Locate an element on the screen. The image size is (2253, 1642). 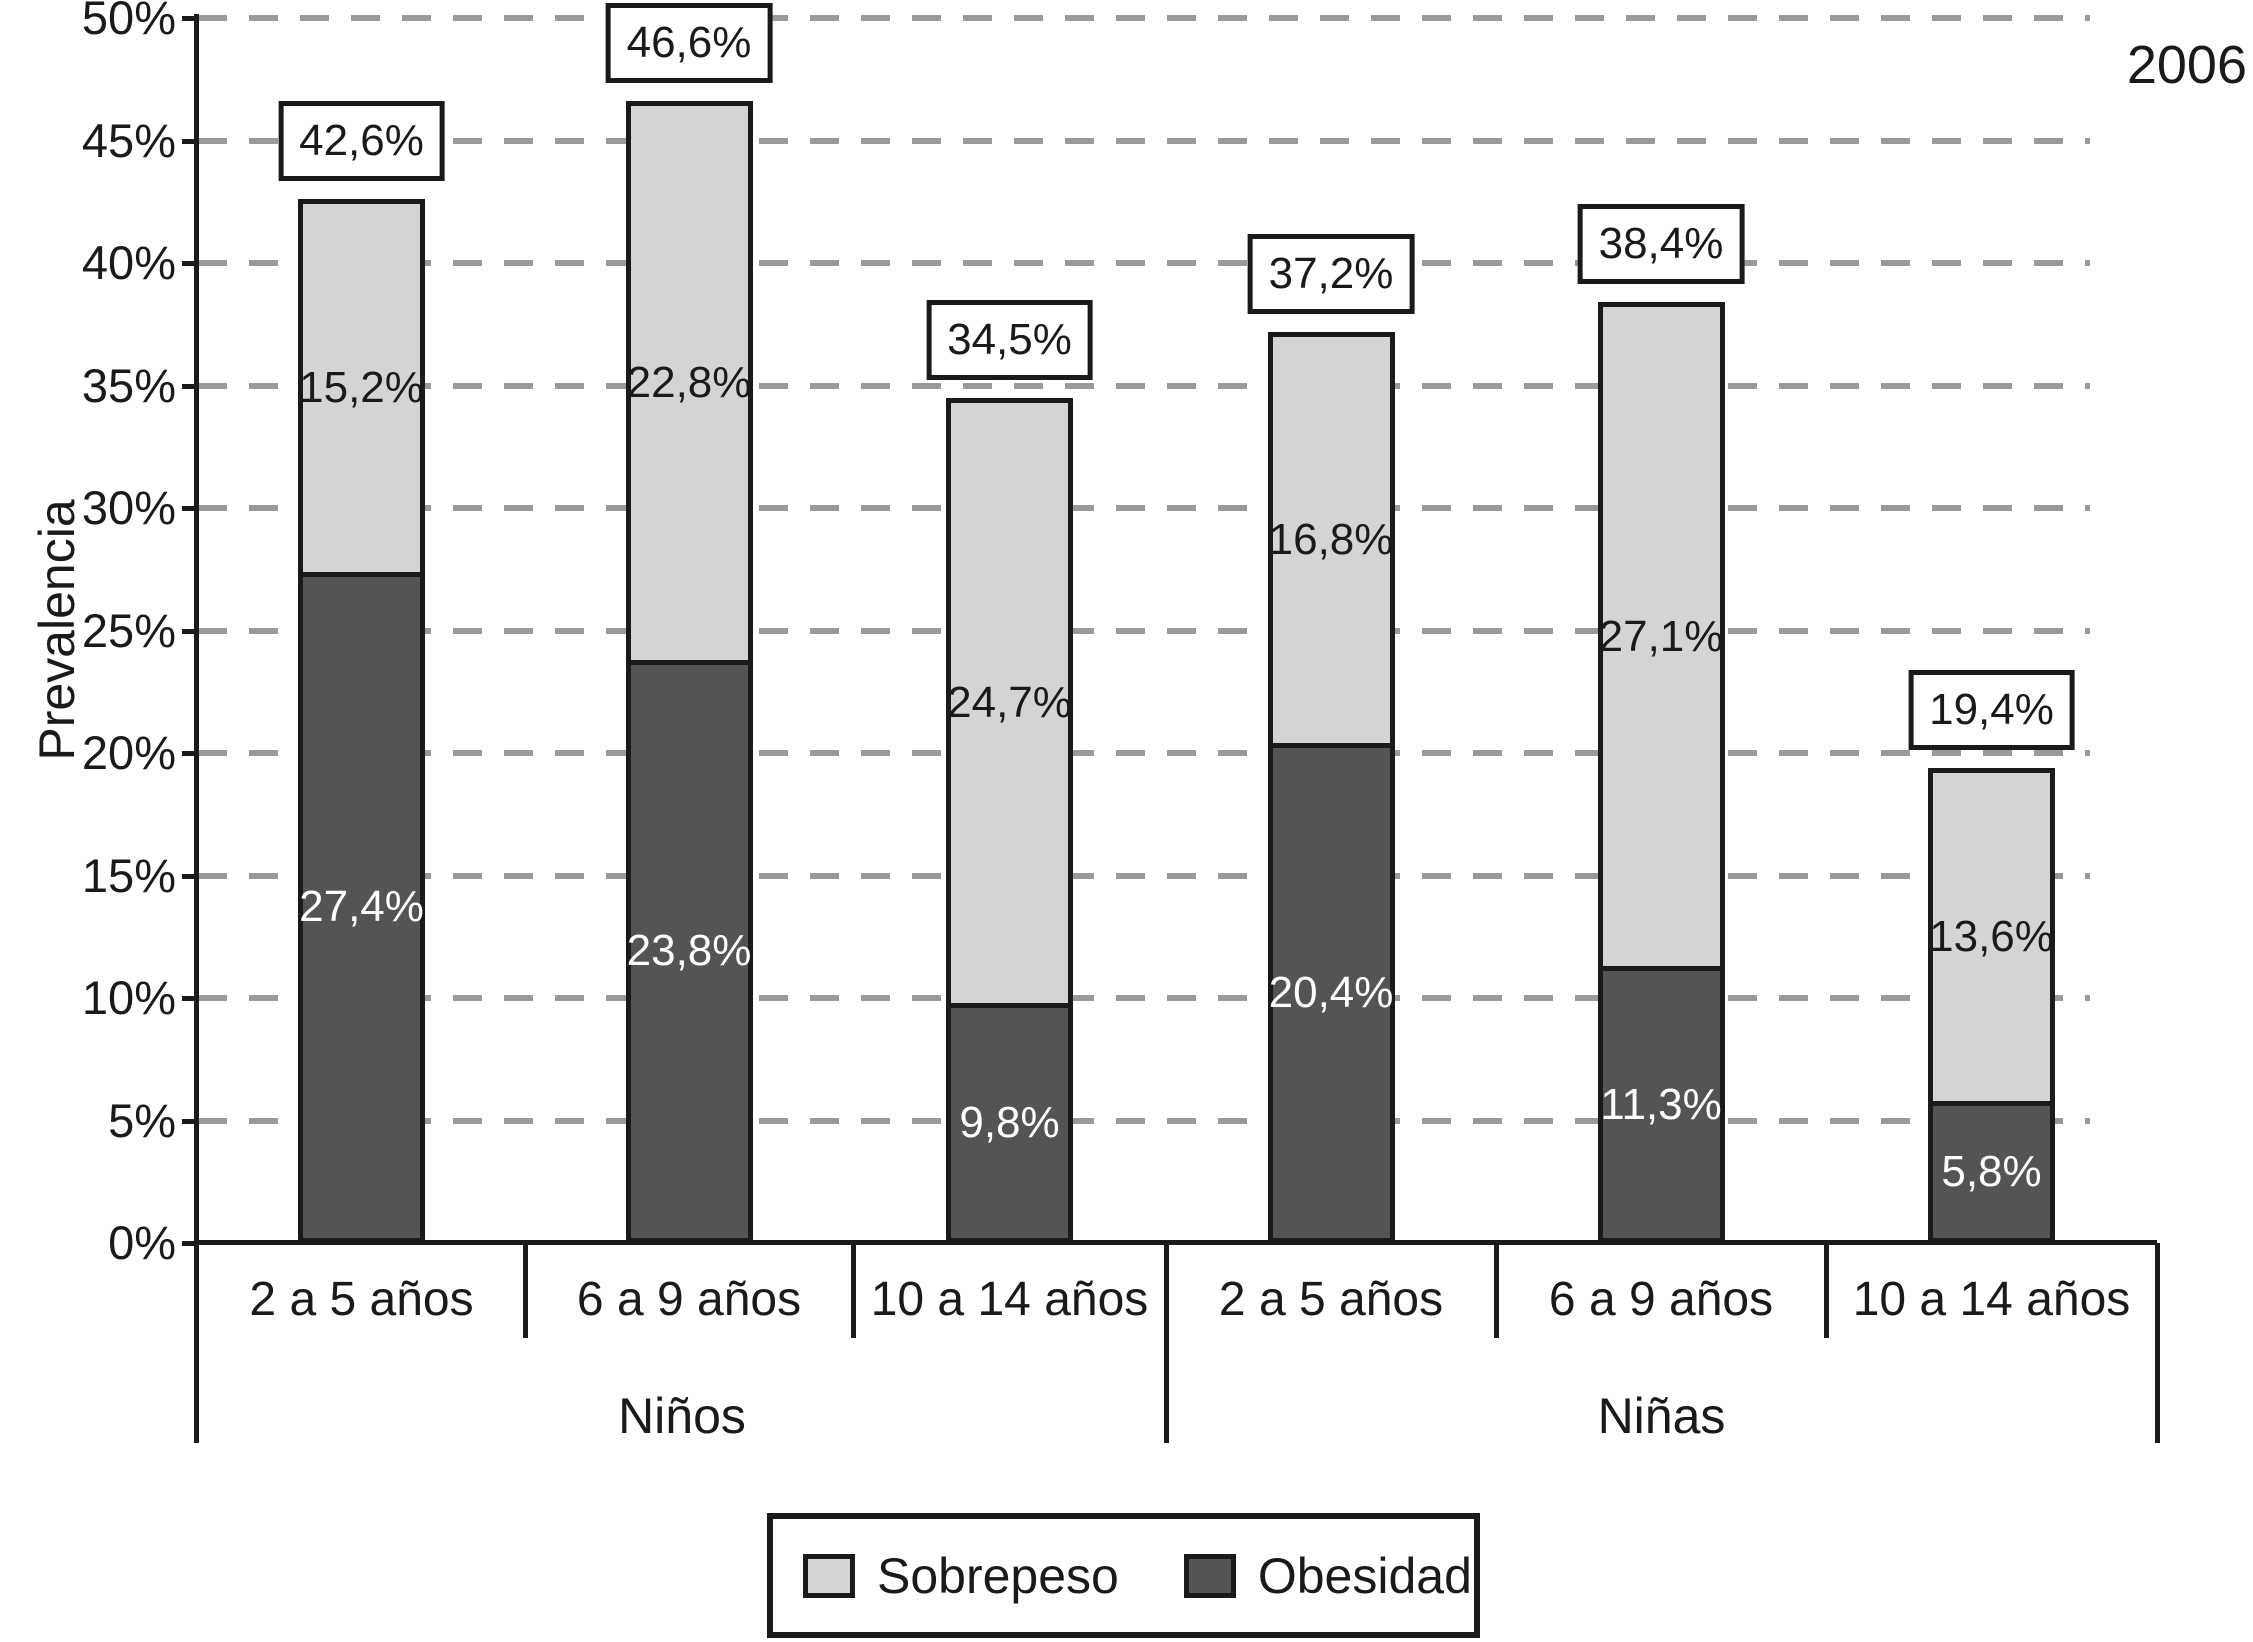
sobrepeso-segment: 13,6% is located at coordinates (1991, 934).